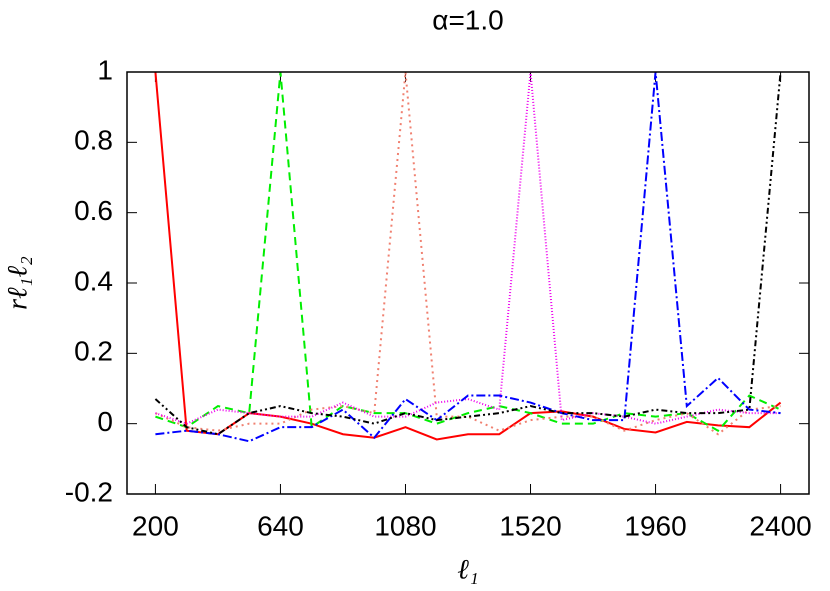  Describe the element at coordinates (655, 525) in the screenshot. I see `x-tick-label: 1960` at that location.